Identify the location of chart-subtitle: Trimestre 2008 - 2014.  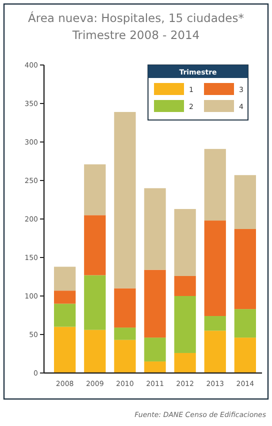
(135, 35).